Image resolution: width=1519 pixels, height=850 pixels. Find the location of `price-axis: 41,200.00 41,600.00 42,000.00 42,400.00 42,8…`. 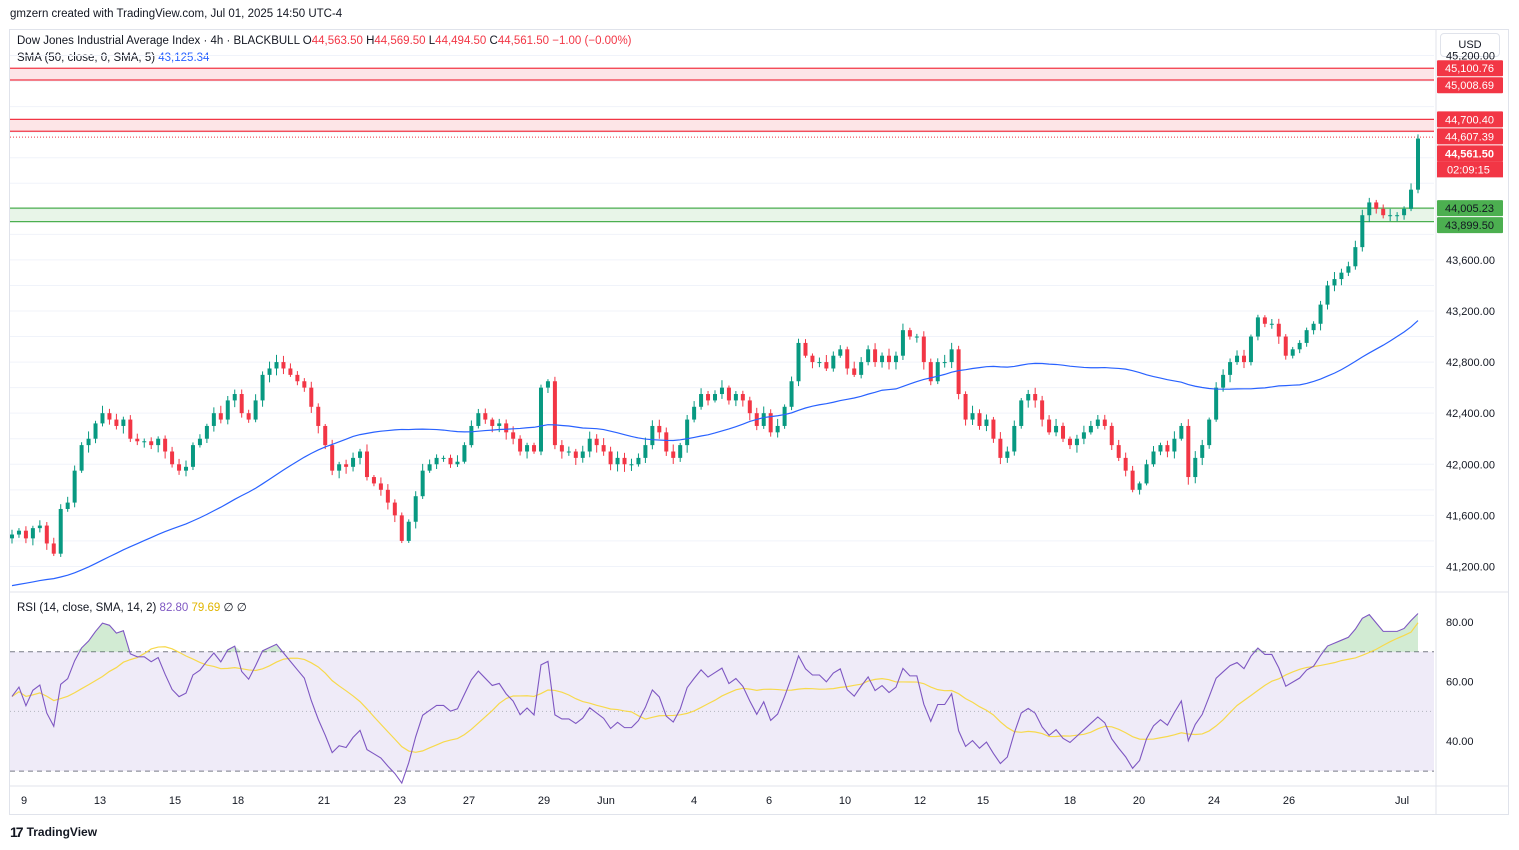

price-axis: 41,200.00 41,600.00 42,000.00 42,400.00 42,8… is located at coordinates (1470, 399).